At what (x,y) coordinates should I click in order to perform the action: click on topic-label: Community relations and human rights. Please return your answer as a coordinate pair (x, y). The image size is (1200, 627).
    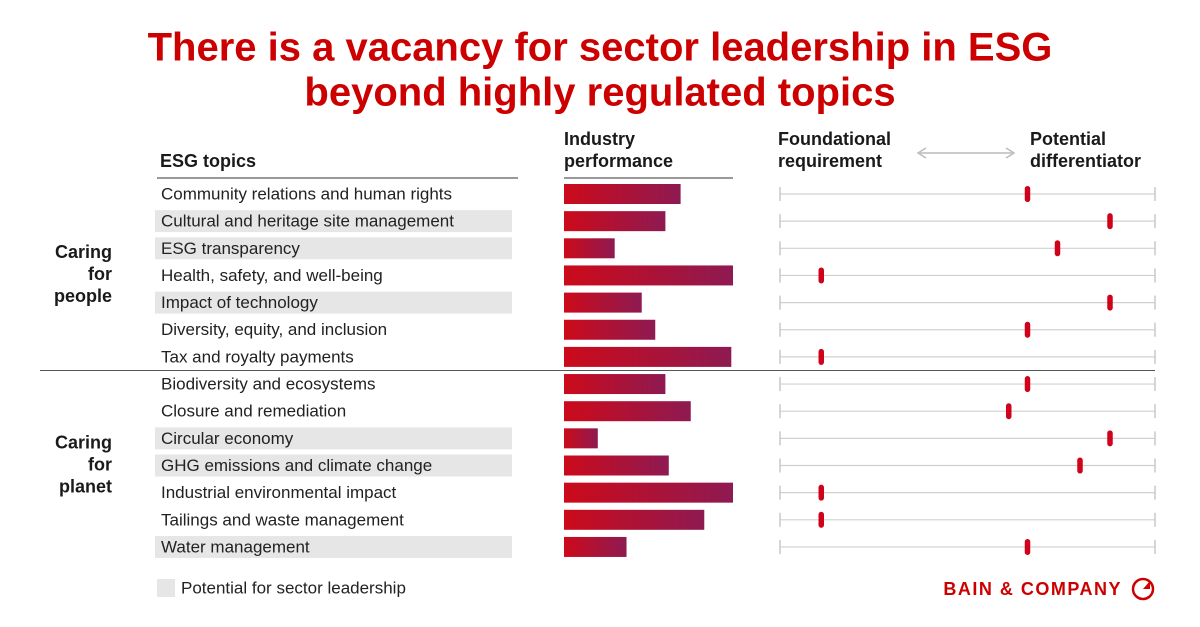
    Looking at the image, I should click on (306, 193).